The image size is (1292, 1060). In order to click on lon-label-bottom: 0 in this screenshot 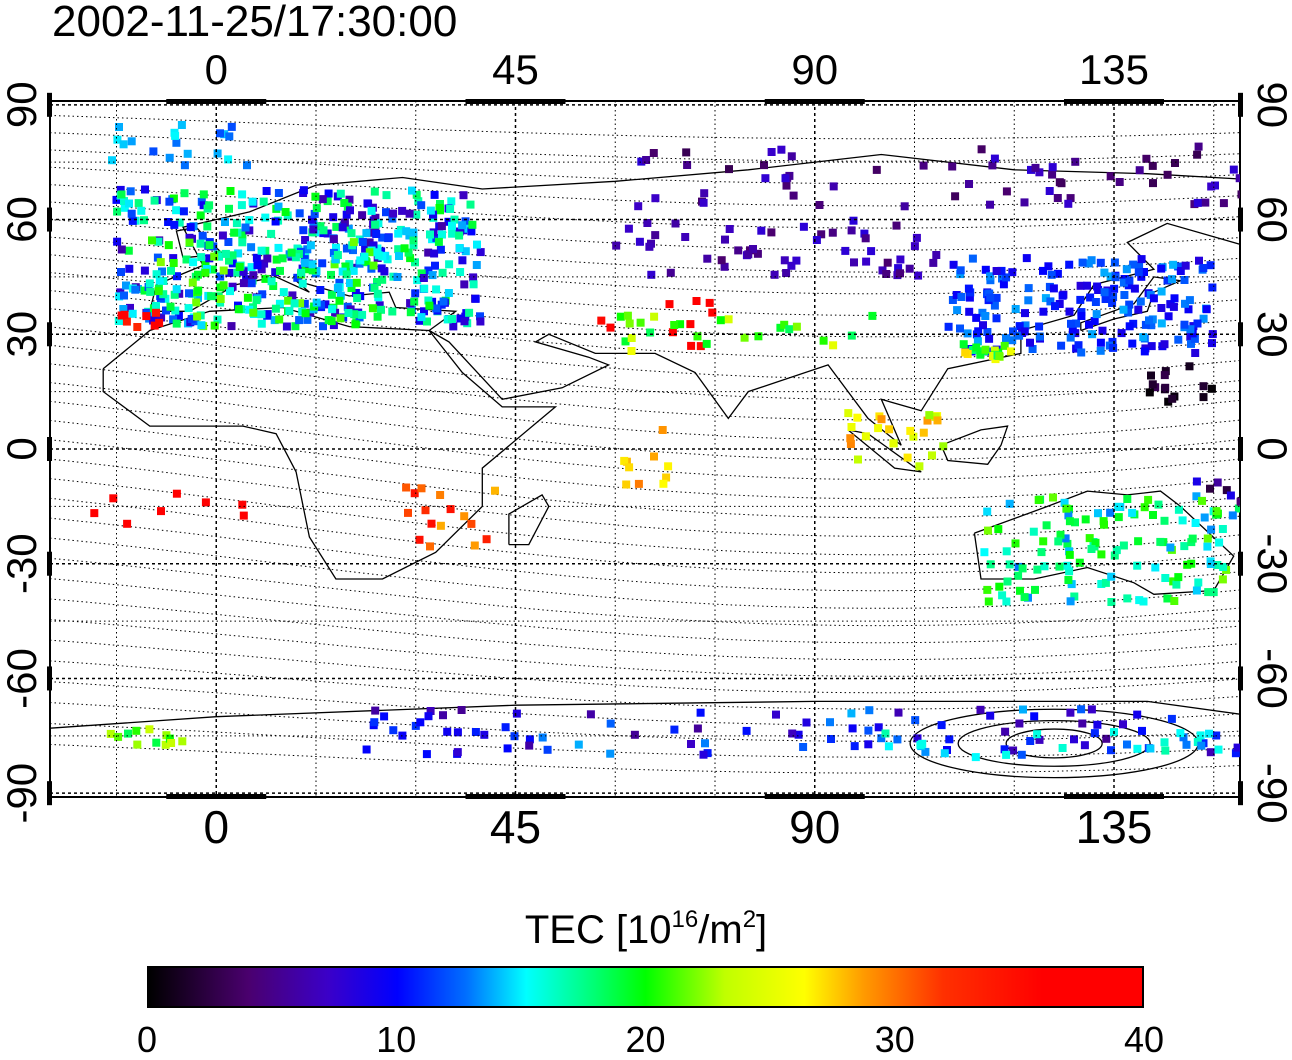, I will do `click(216, 827)`.